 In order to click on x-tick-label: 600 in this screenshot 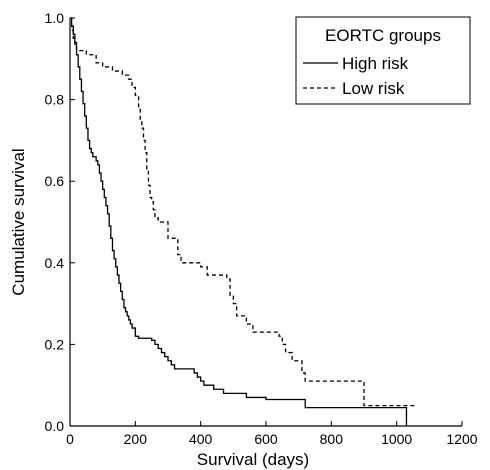, I will do `click(266, 439)`.